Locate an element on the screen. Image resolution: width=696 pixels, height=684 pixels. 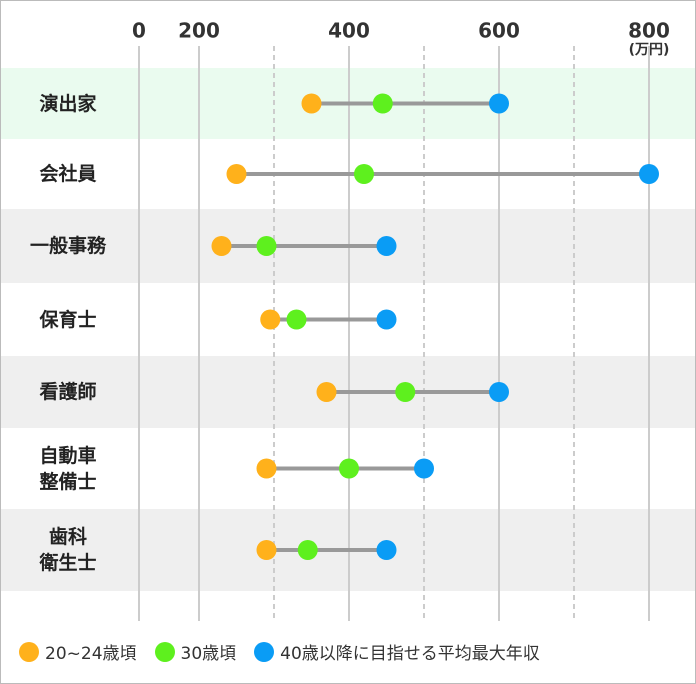
x-tick-label: 200 is located at coordinates (199, 31).